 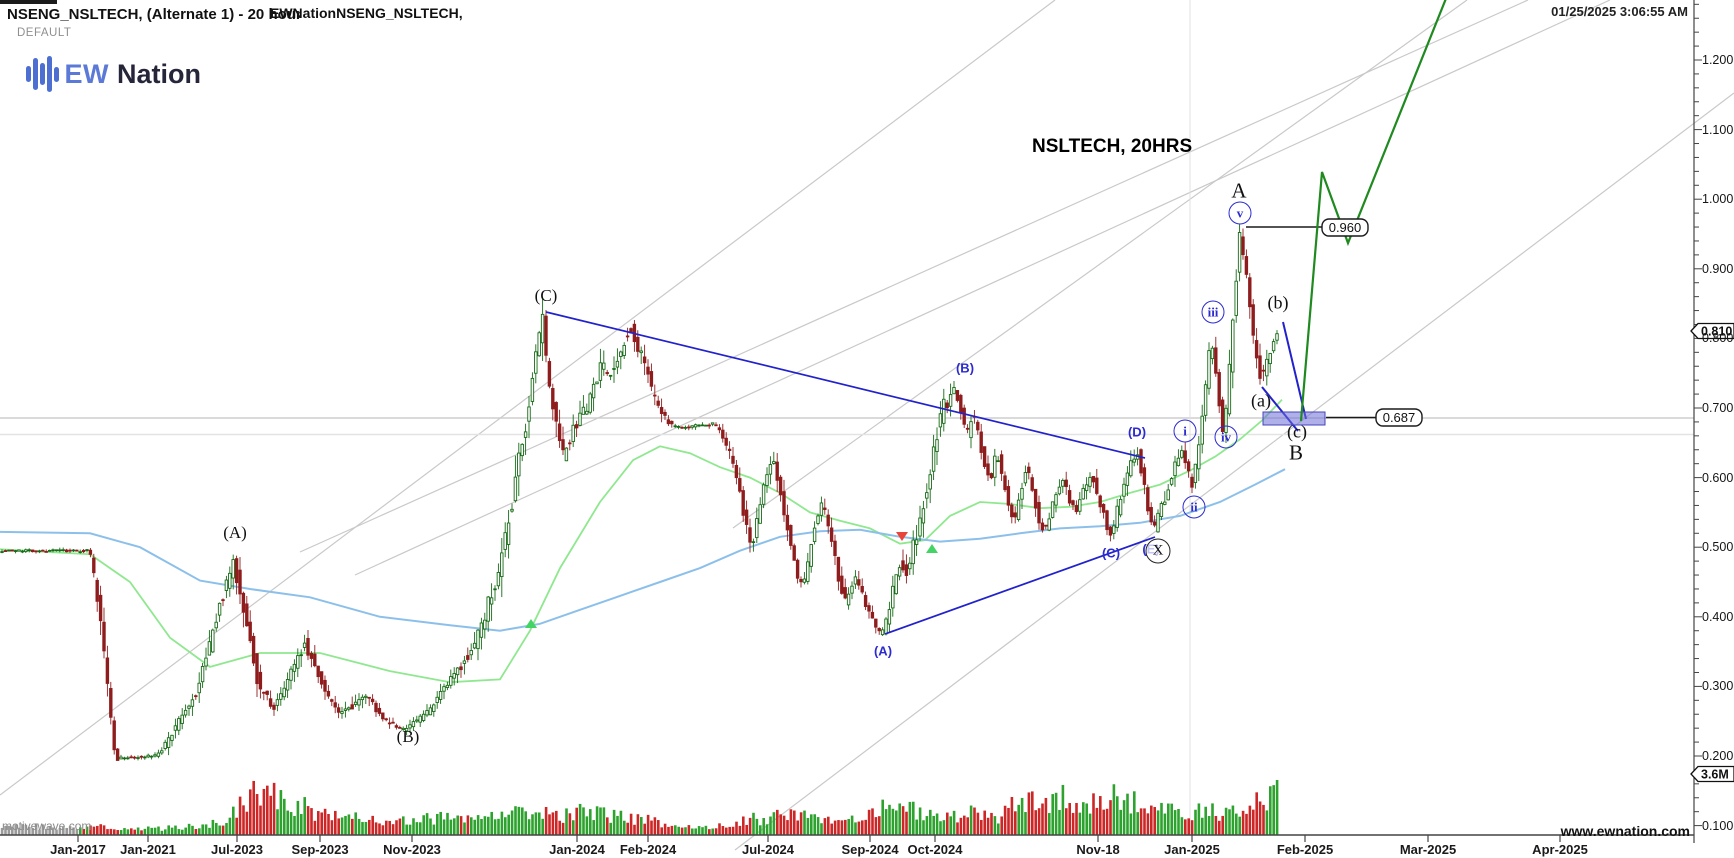 I want to click on logo-text-nation: Nation, so click(x=159, y=73).